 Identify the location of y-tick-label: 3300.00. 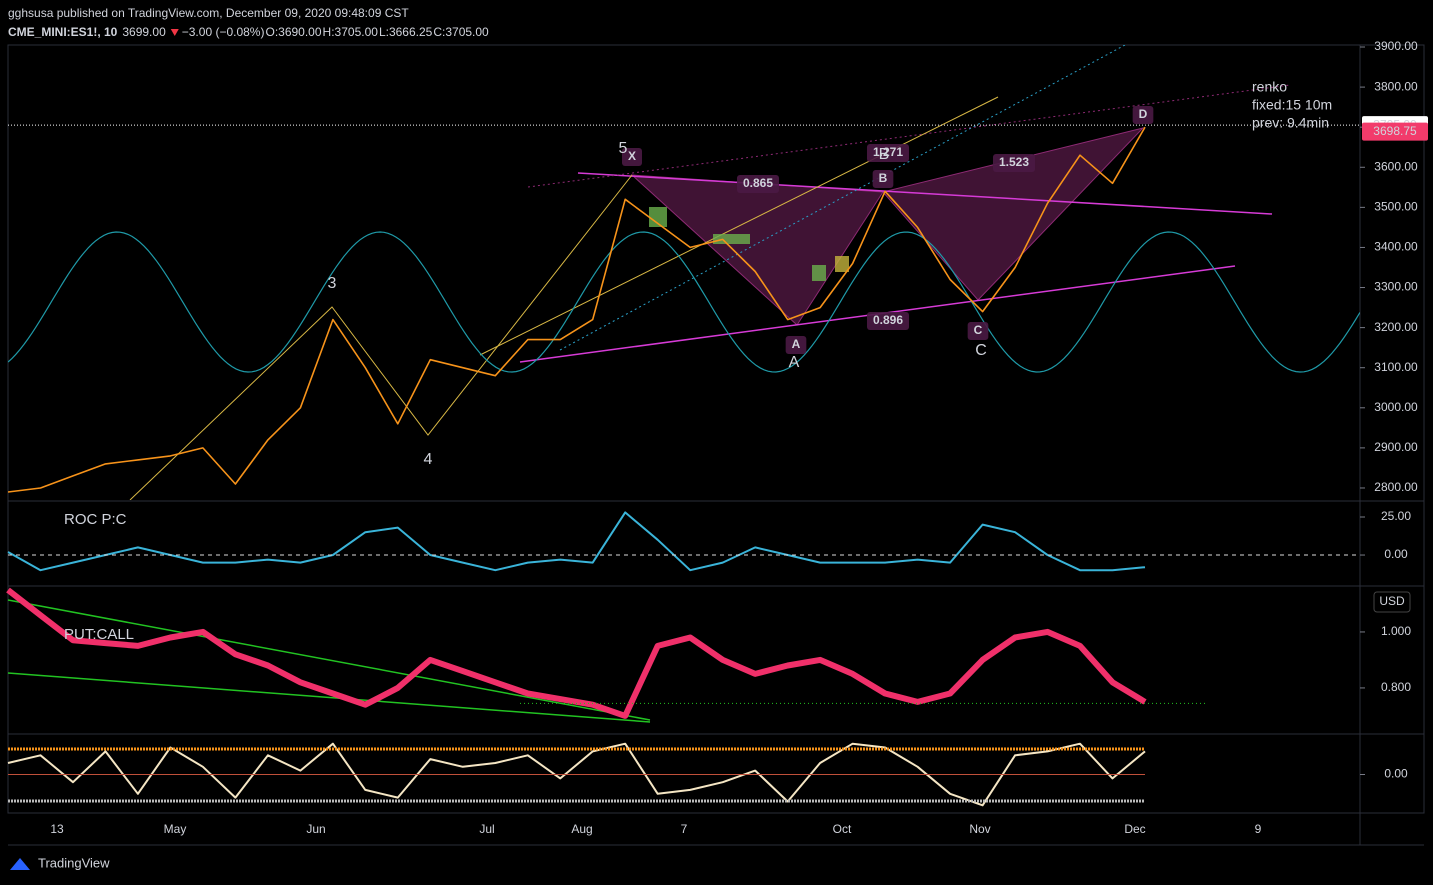
(1396, 287).